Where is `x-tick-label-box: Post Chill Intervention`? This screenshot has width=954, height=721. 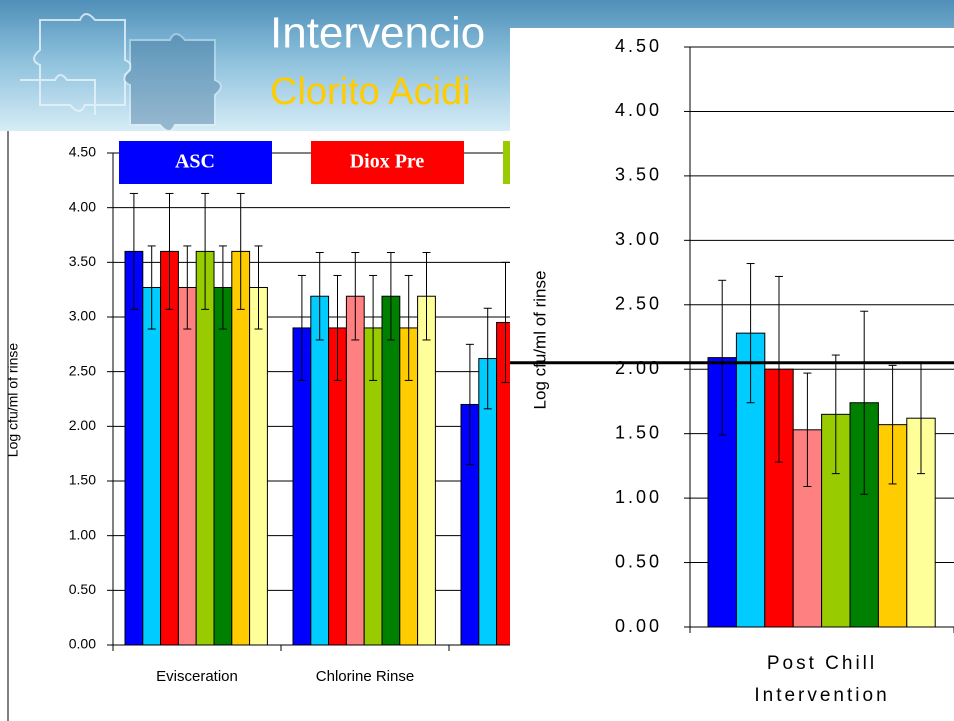
x-tick-label-box: Post Chill Intervention is located at coordinates (822, 679).